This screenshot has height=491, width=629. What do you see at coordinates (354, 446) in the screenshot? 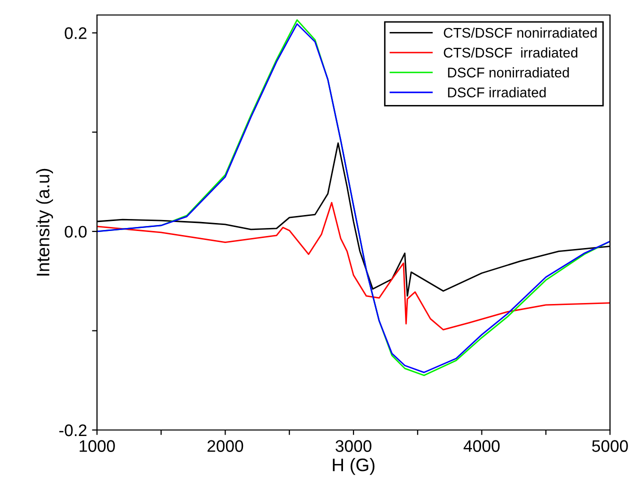
I see `x-tick-label: 3000` at bounding box center [354, 446].